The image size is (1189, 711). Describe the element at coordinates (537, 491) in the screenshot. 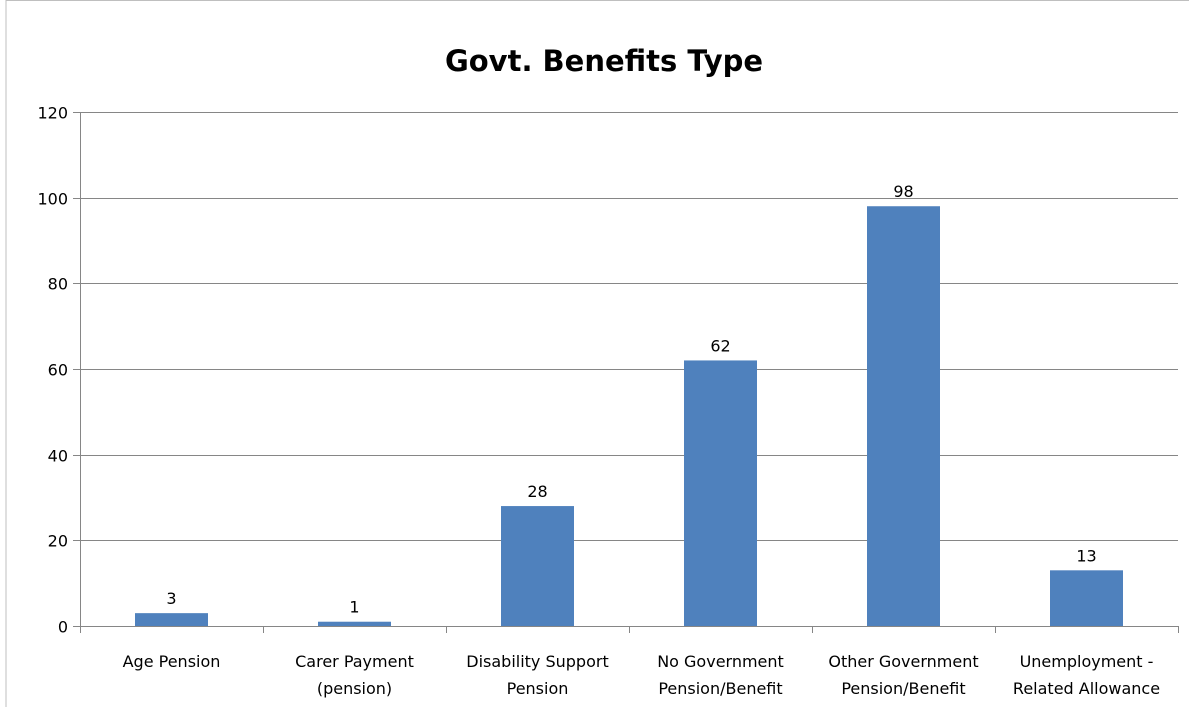

I see `data-label: 28` at that location.